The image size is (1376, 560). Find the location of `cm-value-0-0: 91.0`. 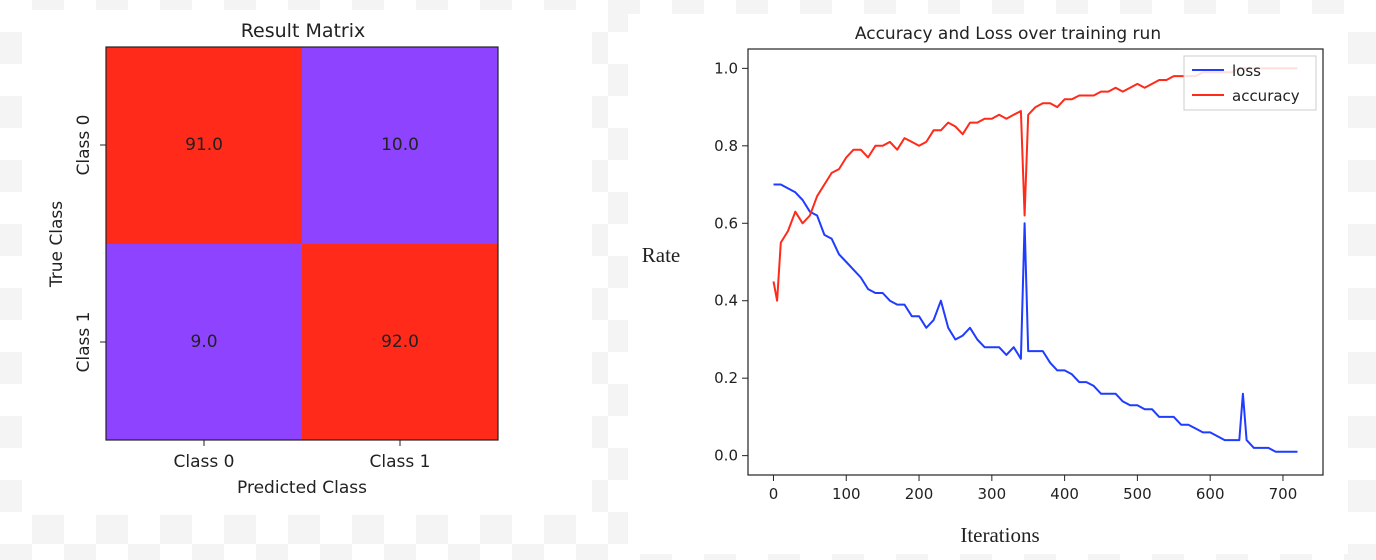

cm-value-0-0: 91.0 is located at coordinates (204, 145).